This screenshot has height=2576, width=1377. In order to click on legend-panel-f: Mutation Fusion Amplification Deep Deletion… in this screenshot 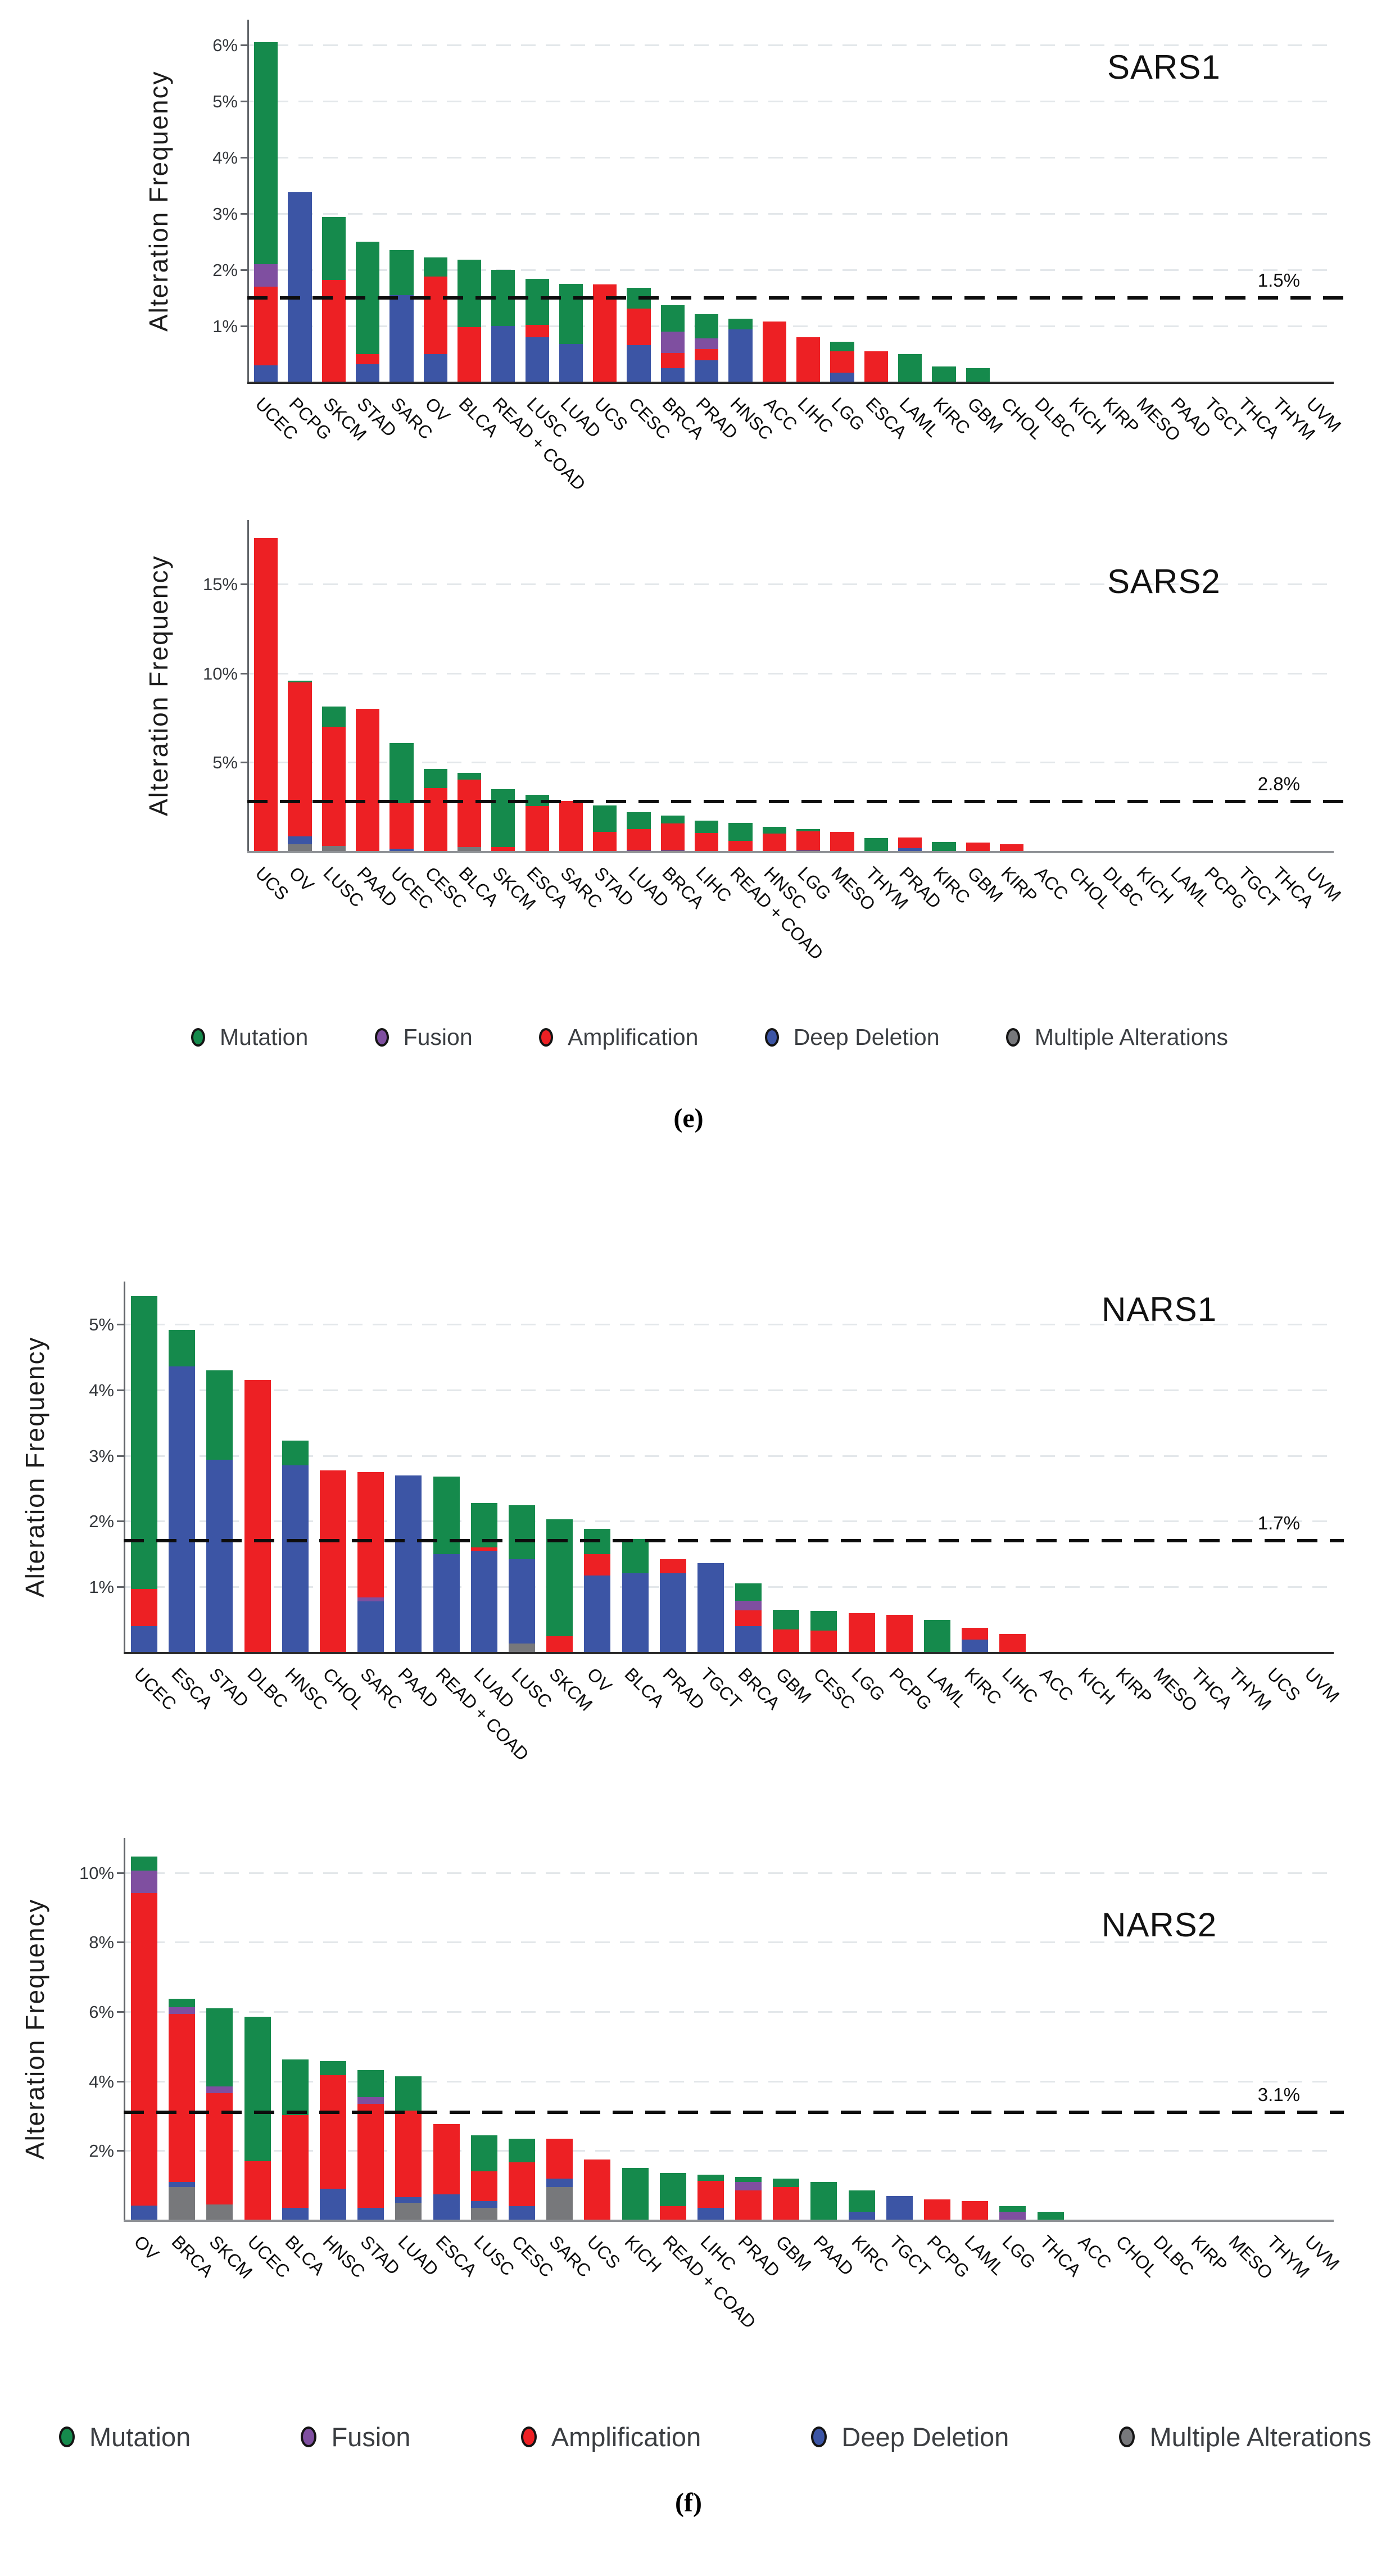, I will do `click(715, 2436)`.